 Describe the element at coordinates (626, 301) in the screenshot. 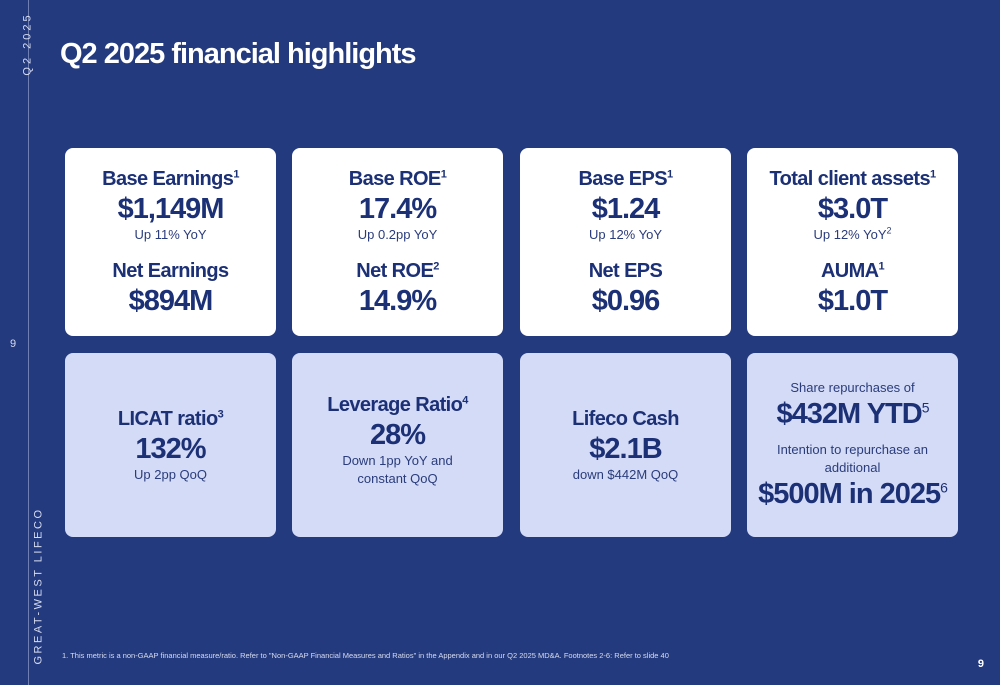

I see `card-value-secondary: $0.96` at that location.